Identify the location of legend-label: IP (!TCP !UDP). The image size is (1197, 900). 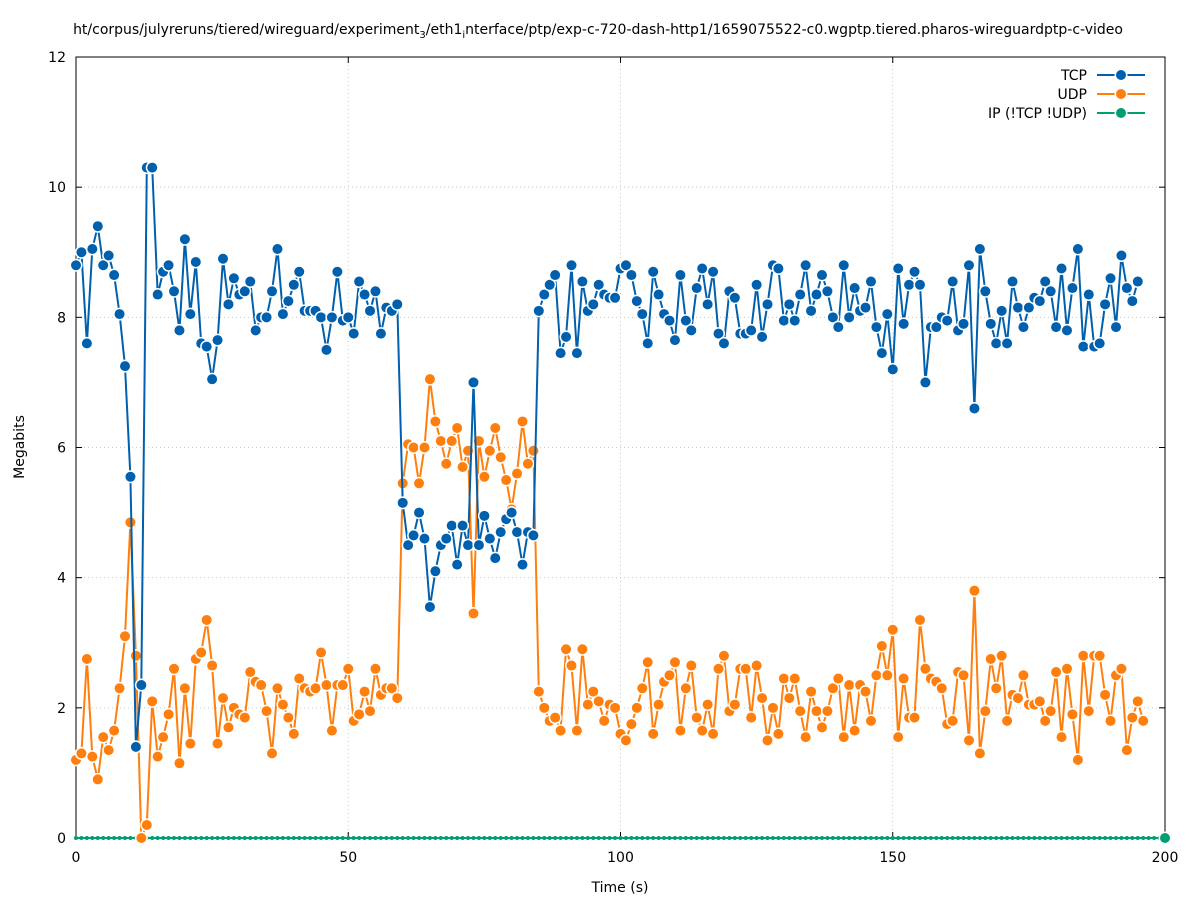
(1037, 114).